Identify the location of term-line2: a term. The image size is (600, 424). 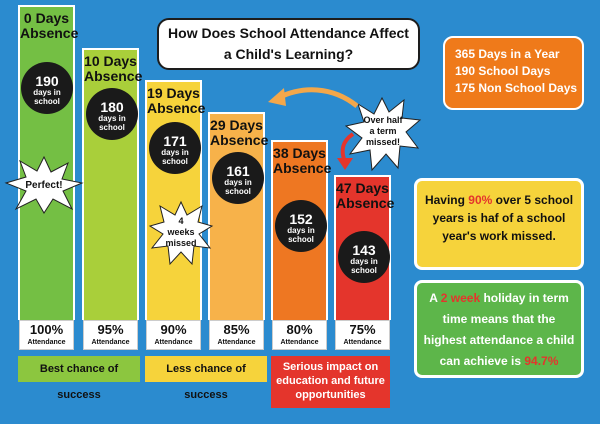
(382, 131).